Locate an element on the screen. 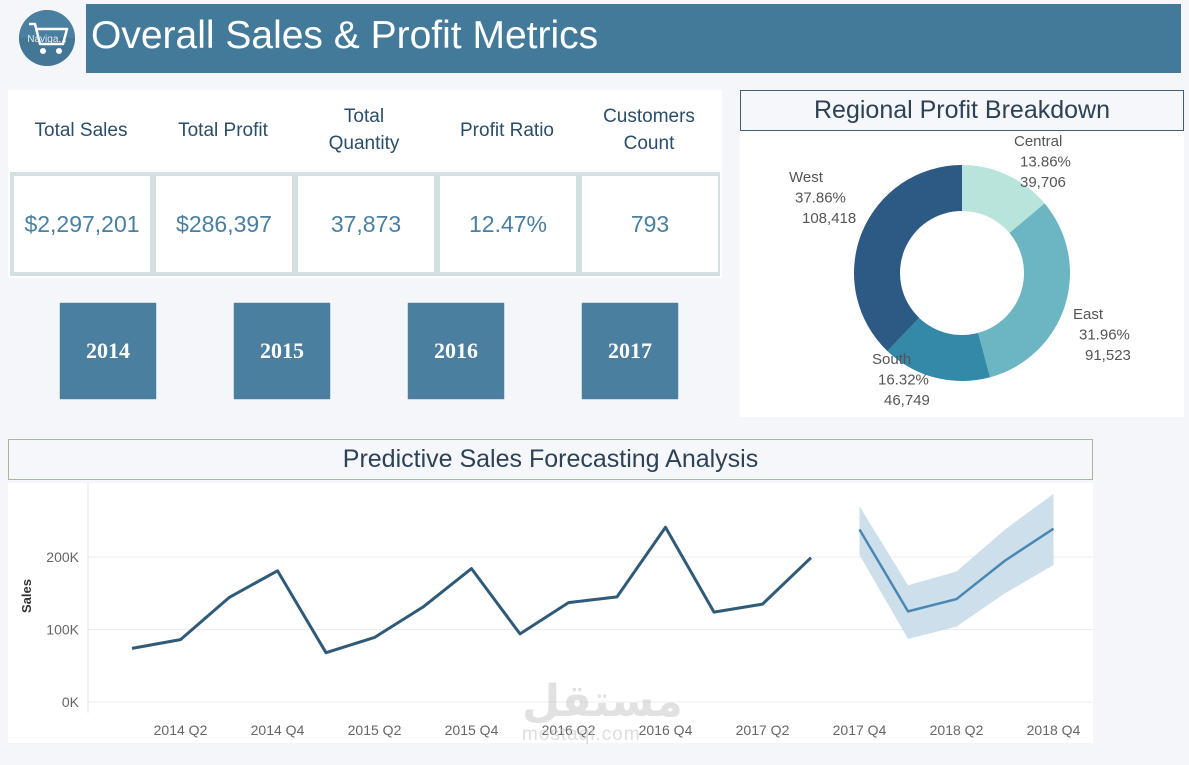  x-tick-label: 2018 Q4 is located at coordinates (1054, 730).